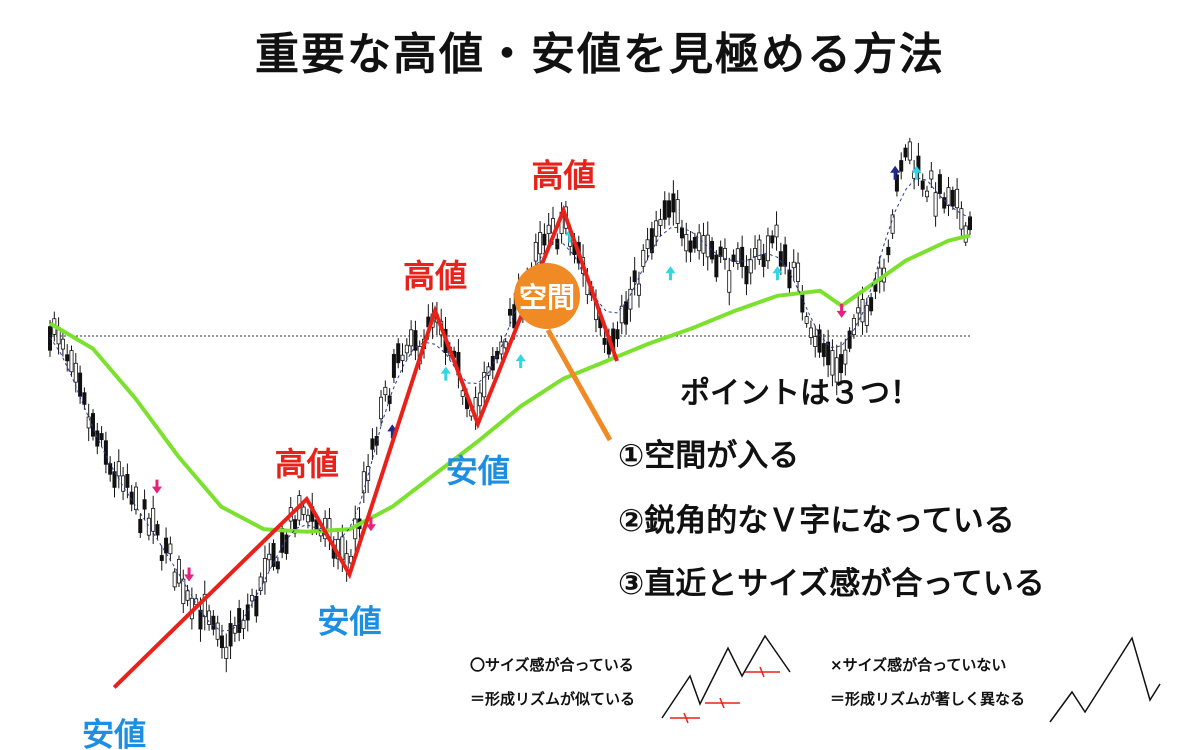 Image resolution: width=1200 pixels, height=750 pixels. I want to click on gap-pointer, so click(579, 385).